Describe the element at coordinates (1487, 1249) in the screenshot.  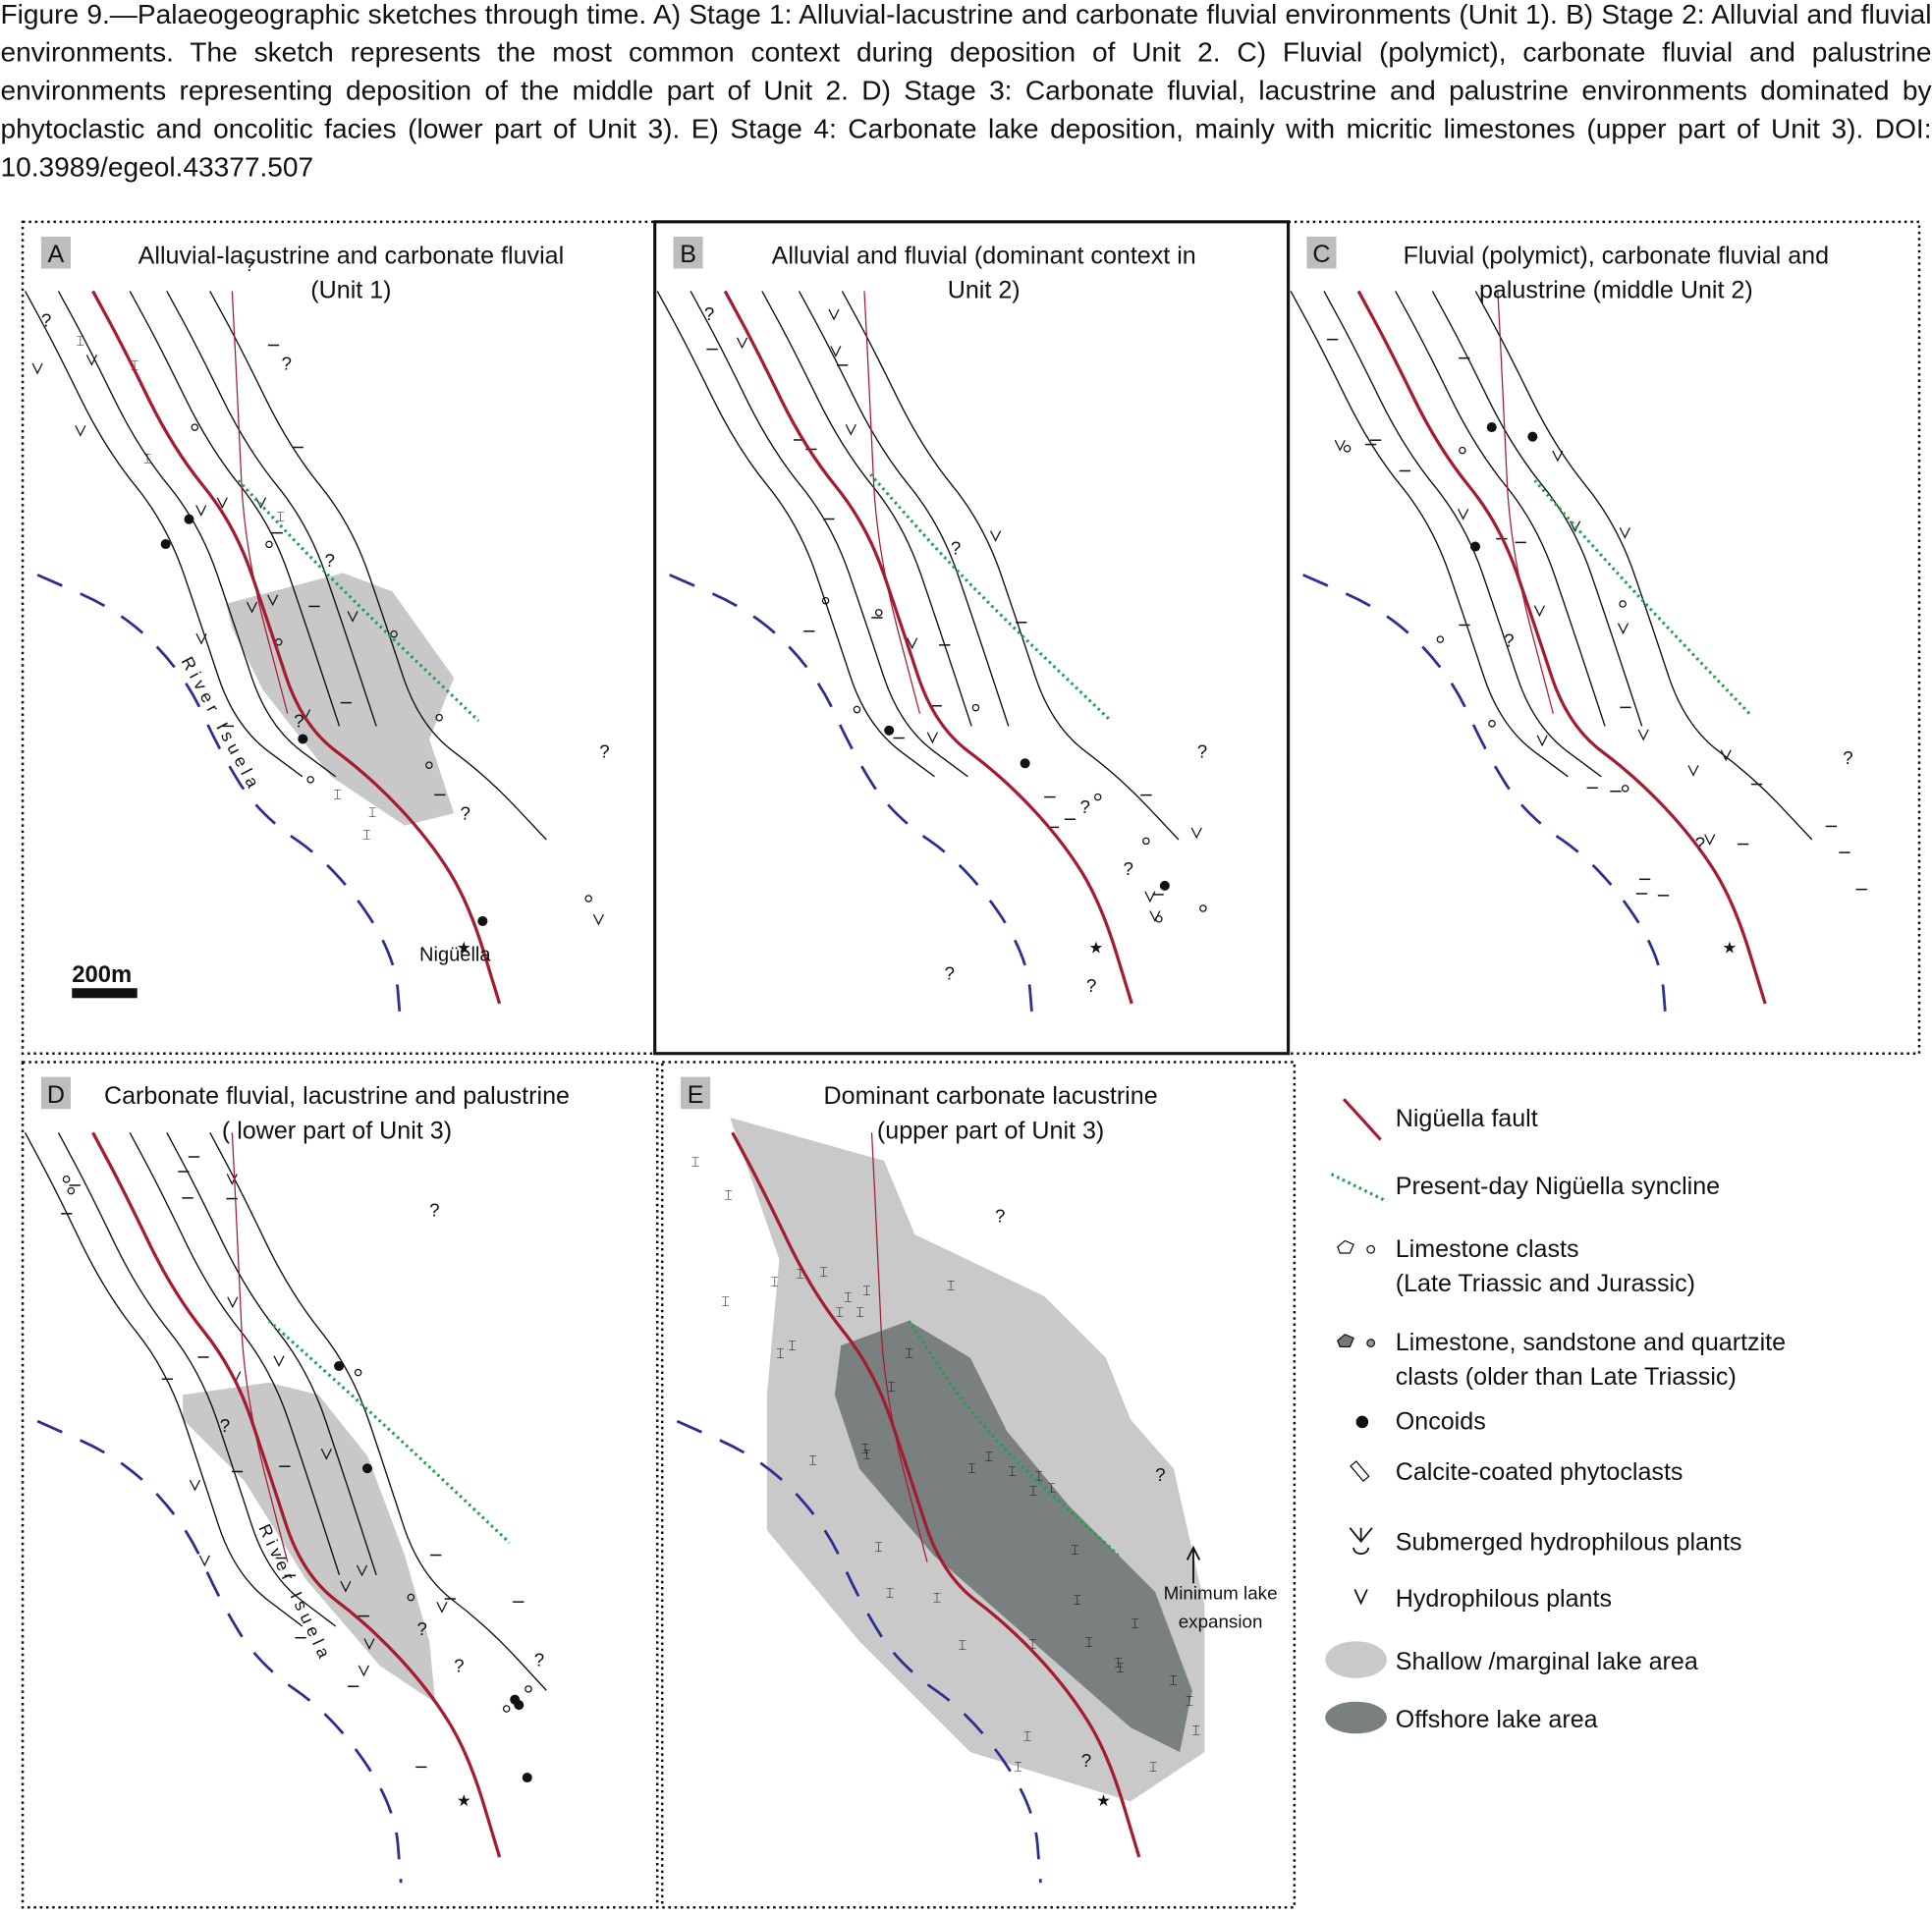
I see `legend-label: Limestone clasts` at that location.